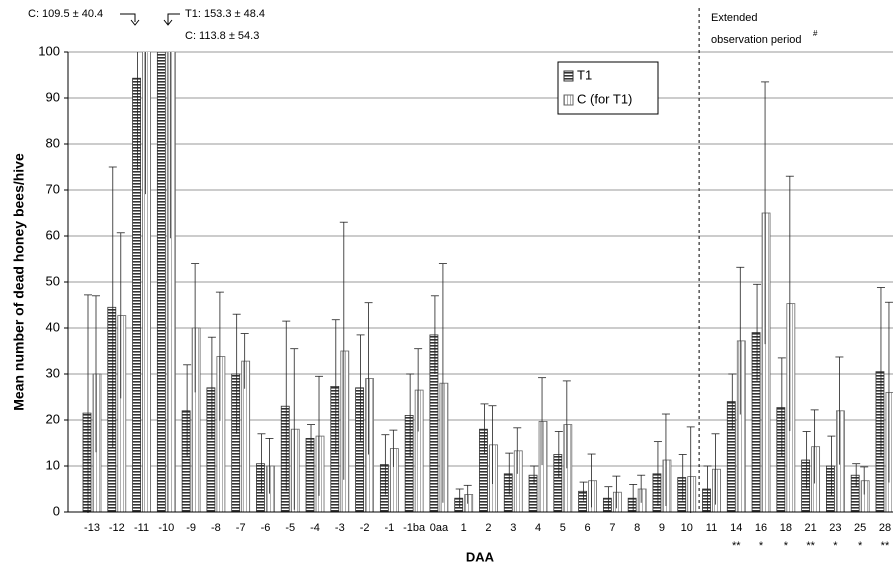 The height and width of the screenshot is (566, 893). What do you see at coordinates (19, 282) in the screenshot?
I see `y-axis-title: Mean number of dead honey bees/hive` at bounding box center [19, 282].